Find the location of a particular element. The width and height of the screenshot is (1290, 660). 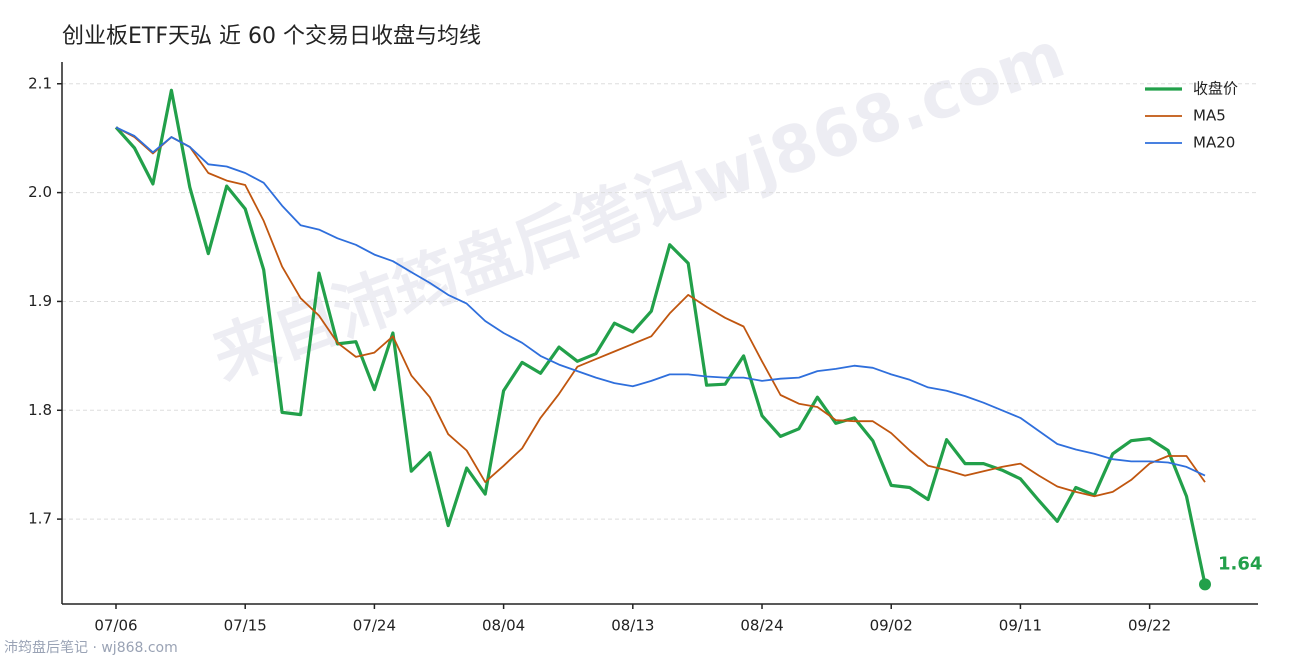

y-tick-label: 2.0 is located at coordinates (40, 192).